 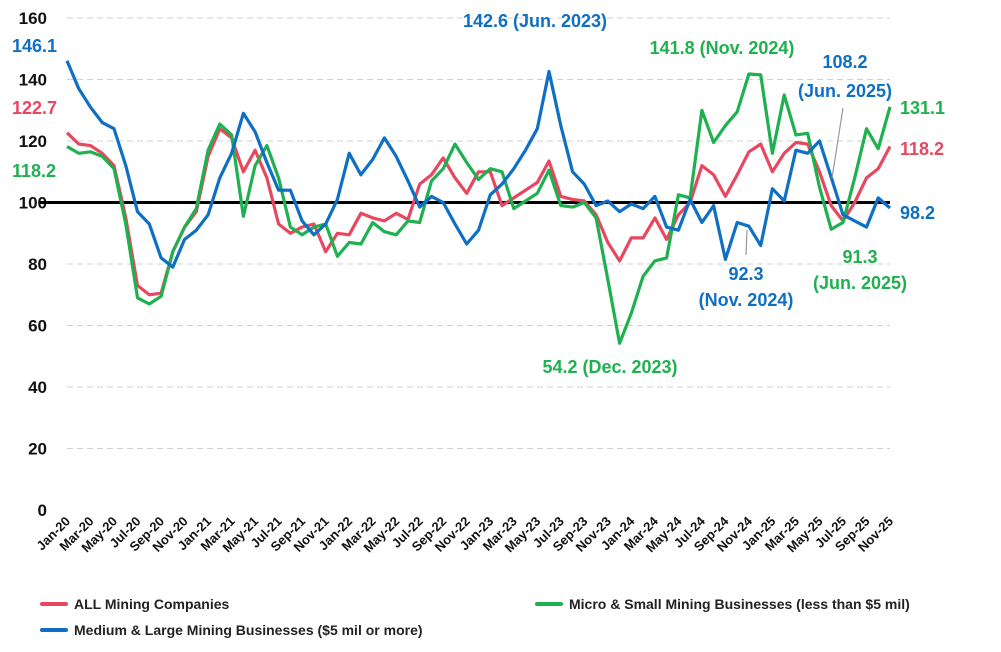 I want to click on annotation-blue-nov24-date: (Nov. 2024), so click(x=746, y=300).